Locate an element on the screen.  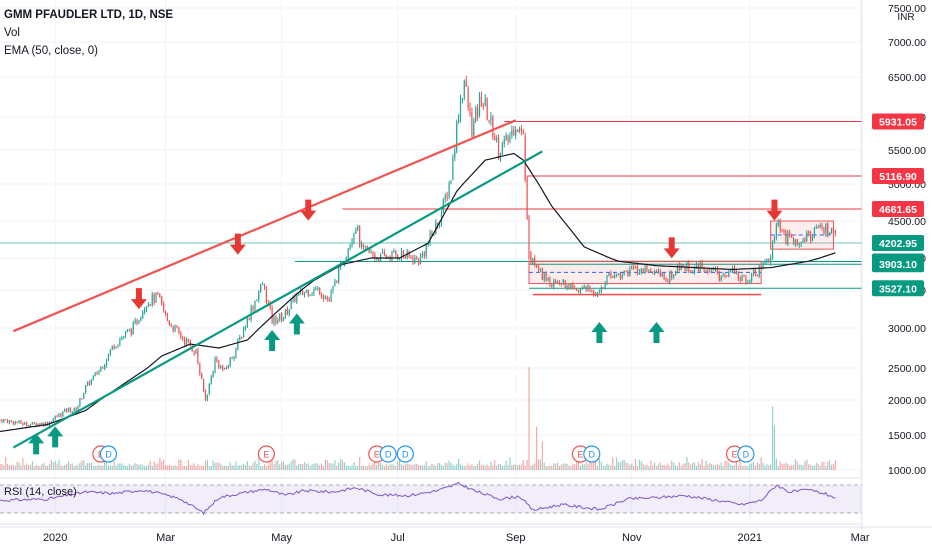
event-marker-icon is located at coordinates (266, 454).